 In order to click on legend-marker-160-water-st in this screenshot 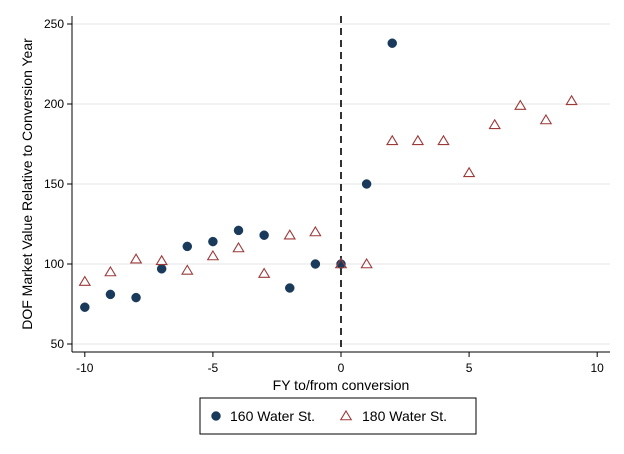, I will do `click(216, 416)`.